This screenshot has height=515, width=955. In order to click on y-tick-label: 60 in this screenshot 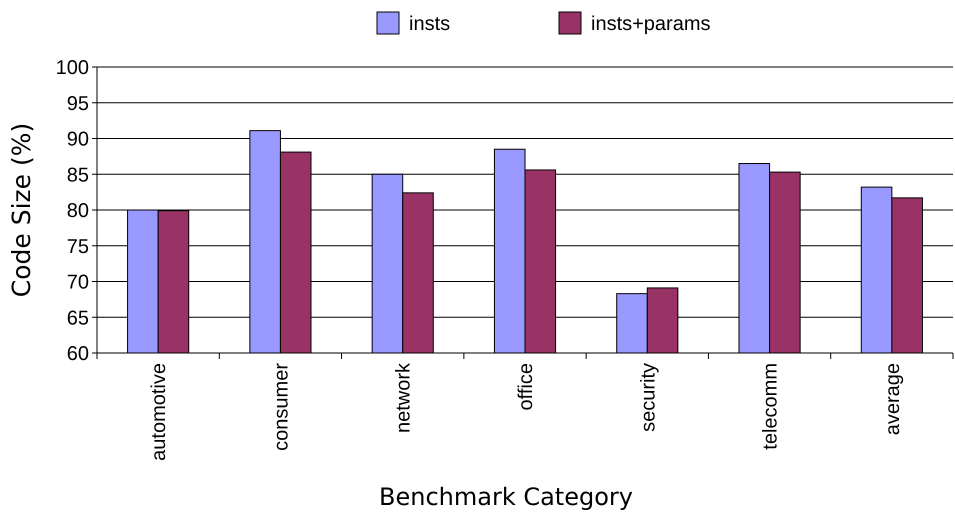, I will do `click(77, 354)`.